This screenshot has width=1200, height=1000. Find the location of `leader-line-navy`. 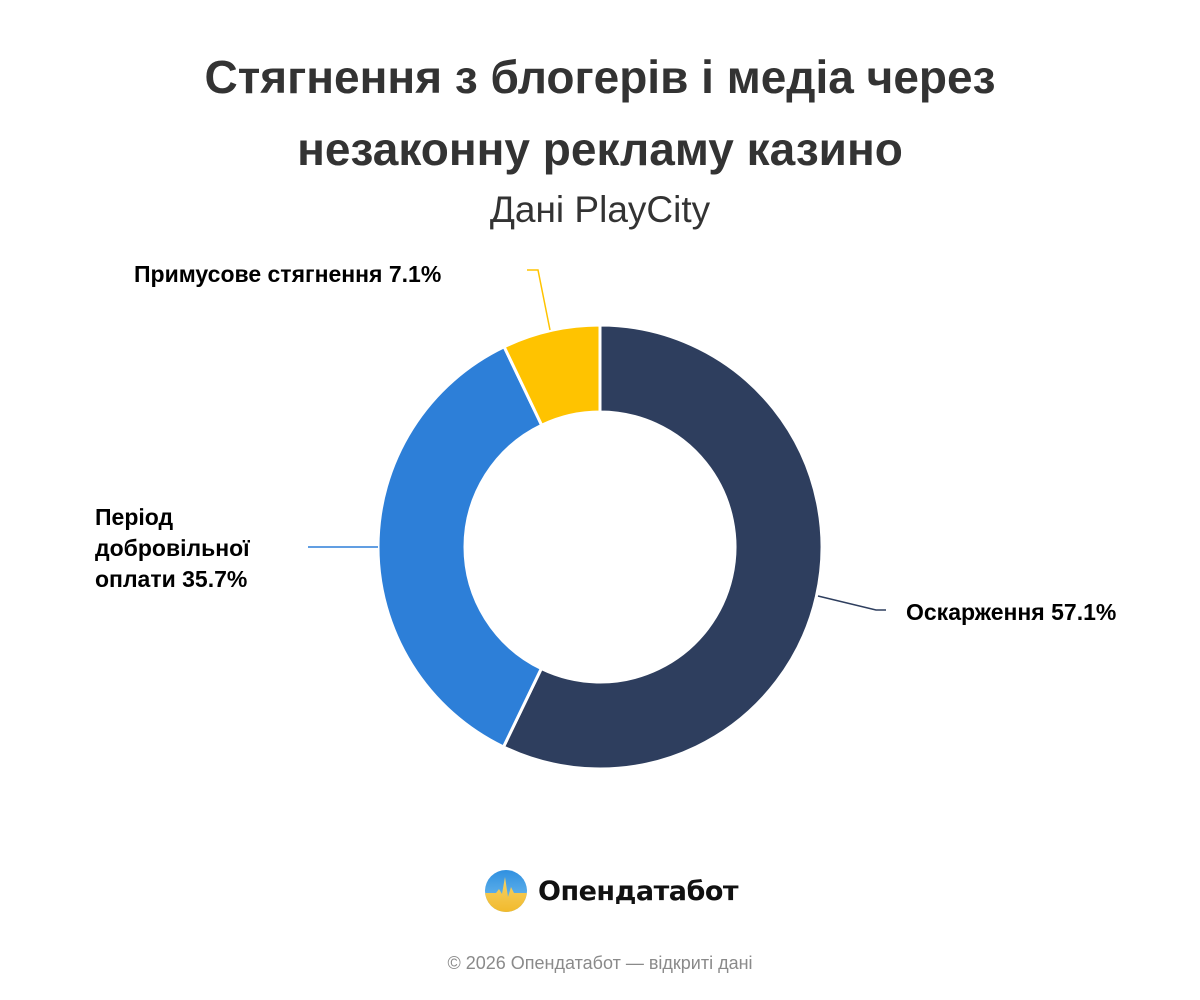

leader-line-navy is located at coordinates (851, 603).